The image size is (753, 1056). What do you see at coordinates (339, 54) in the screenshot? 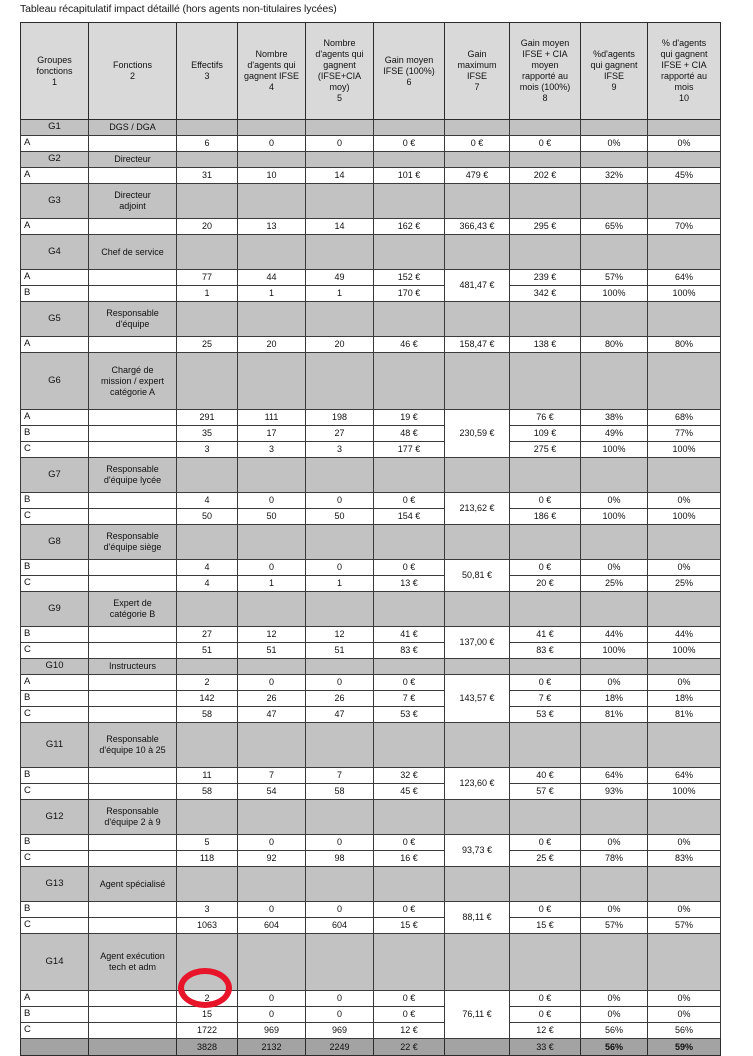
I see `column-header-line: d'agents qui` at bounding box center [339, 54].